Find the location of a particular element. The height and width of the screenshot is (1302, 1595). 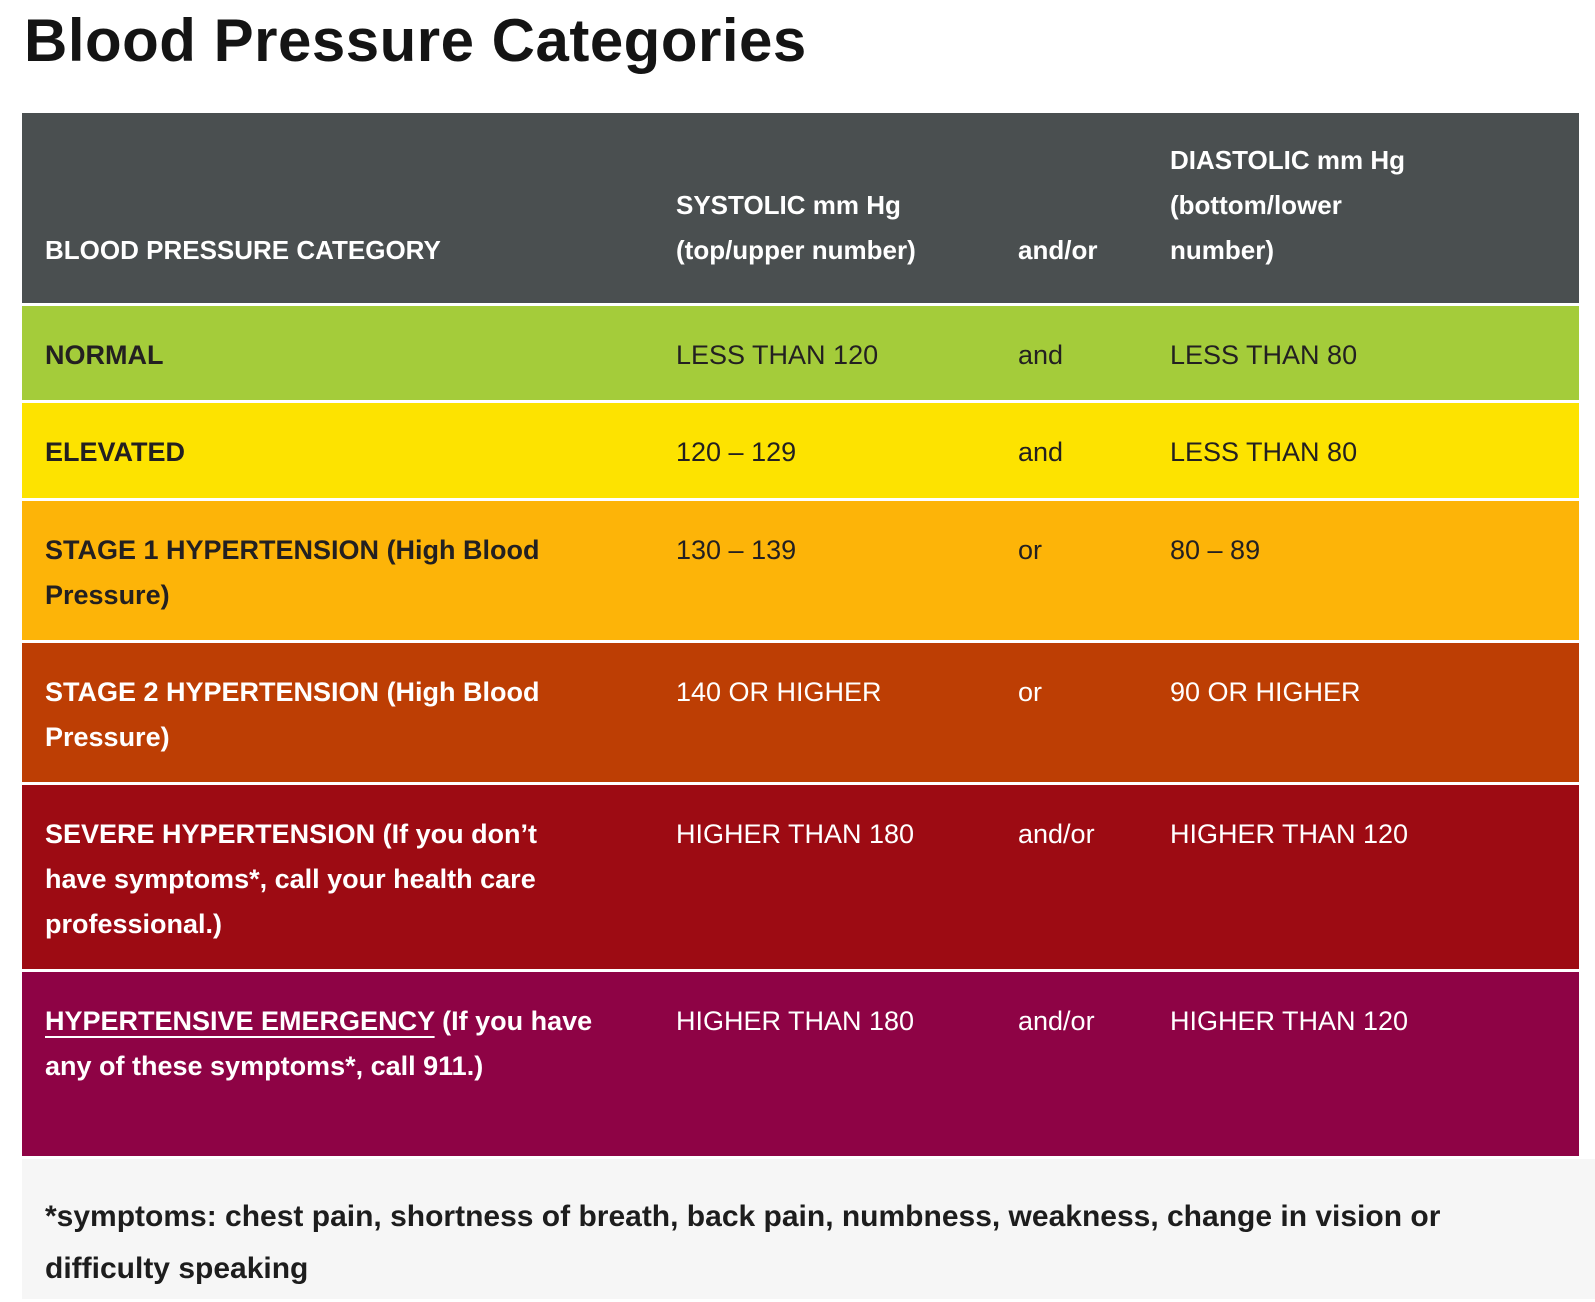

category-cell: ELEVATED is located at coordinates (338, 452).